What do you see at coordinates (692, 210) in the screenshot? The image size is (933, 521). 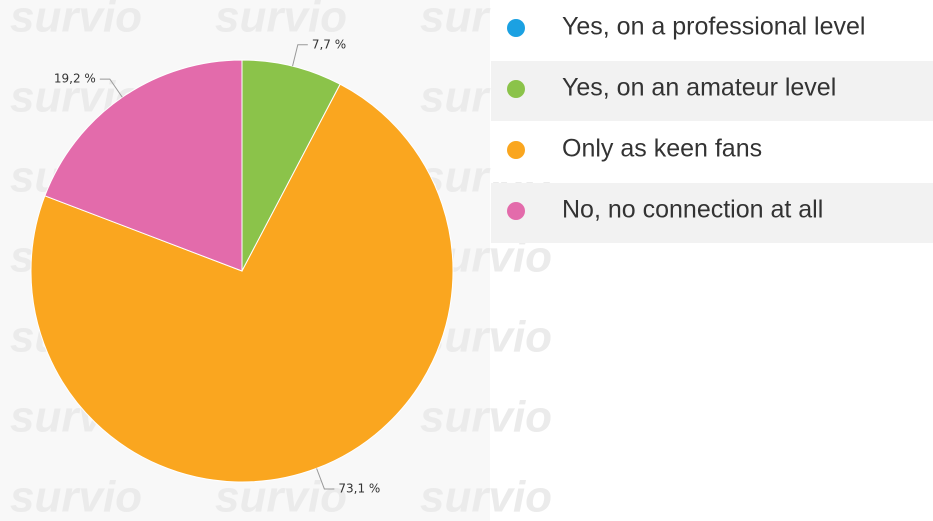 I see `legend-label: No, no connection at all` at bounding box center [692, 210].